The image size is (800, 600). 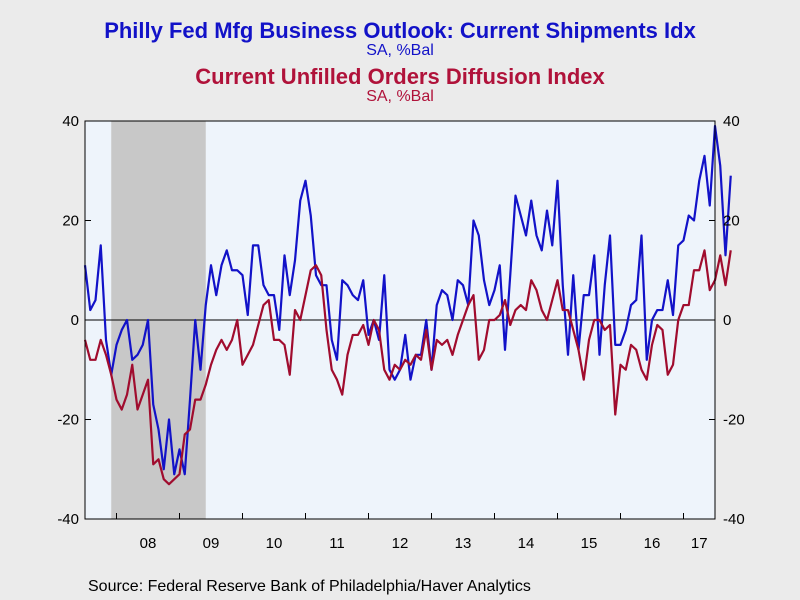 What do you see at coordinates (589, 543) in the screenshot?
I see `x-tick-label: 15` at bounding box center [589, 543].